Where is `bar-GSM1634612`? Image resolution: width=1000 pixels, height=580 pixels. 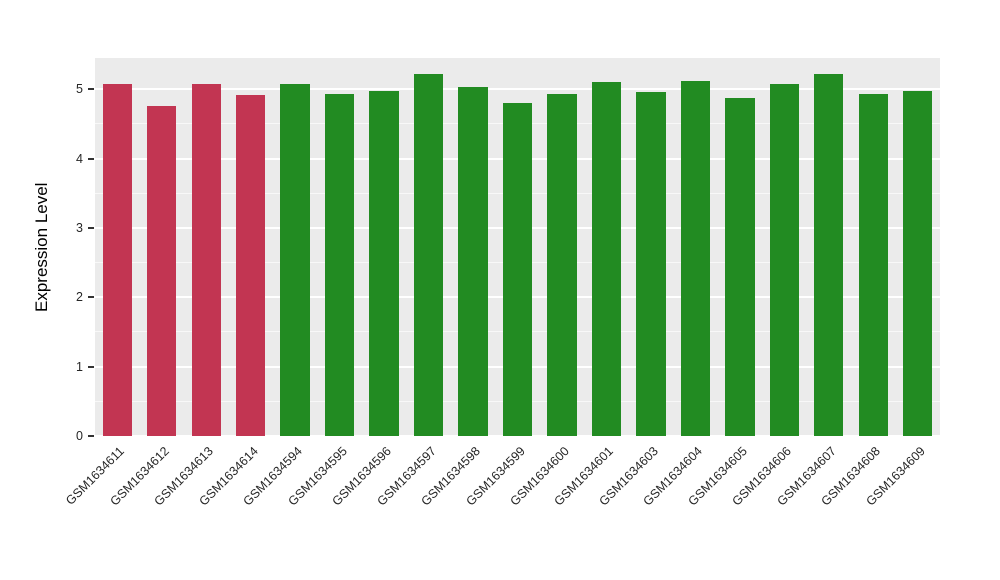
bar-GSM1634612 is located at coordinates (162, 270).